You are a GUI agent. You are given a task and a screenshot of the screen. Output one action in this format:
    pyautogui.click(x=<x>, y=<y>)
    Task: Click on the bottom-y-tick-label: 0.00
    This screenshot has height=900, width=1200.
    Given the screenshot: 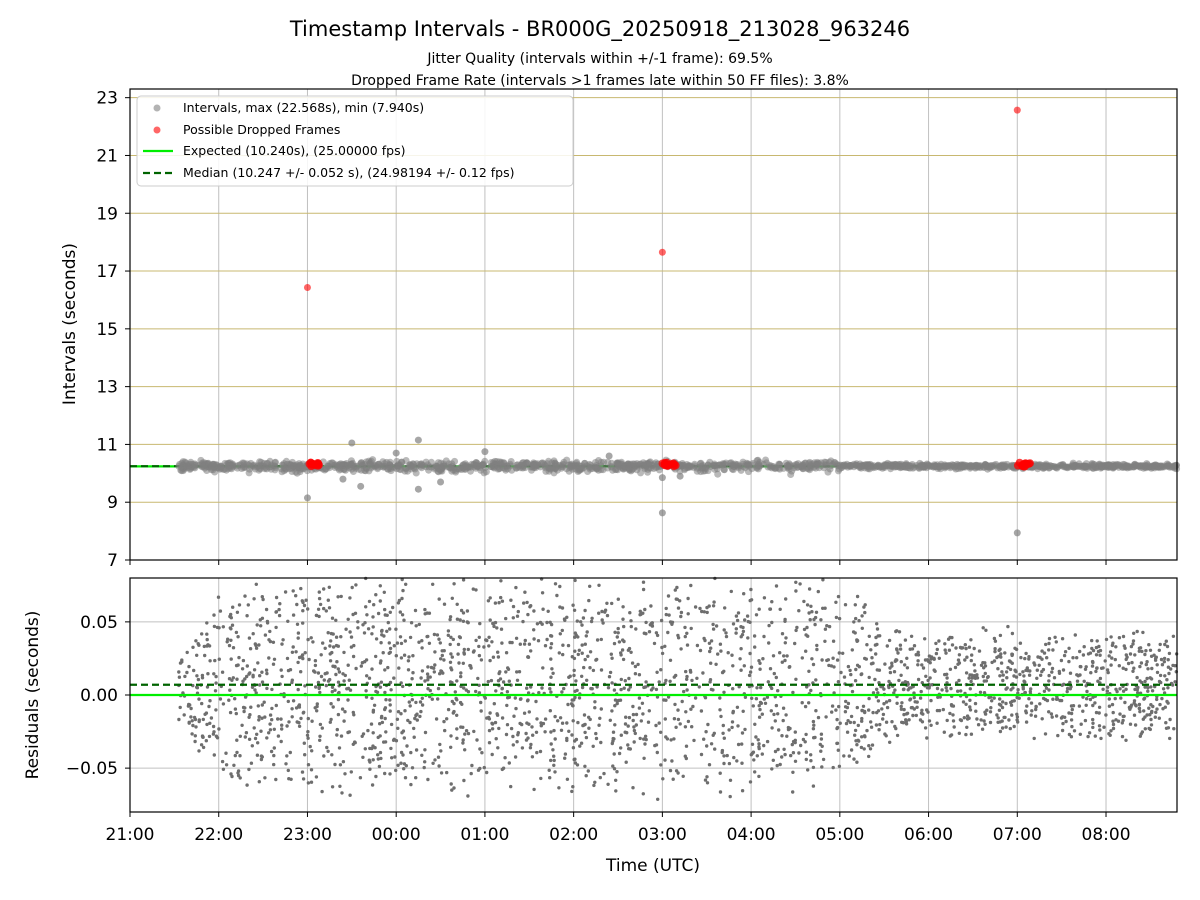 What is the action you would take?
    pyautogui.click(x=99, y=696)
    